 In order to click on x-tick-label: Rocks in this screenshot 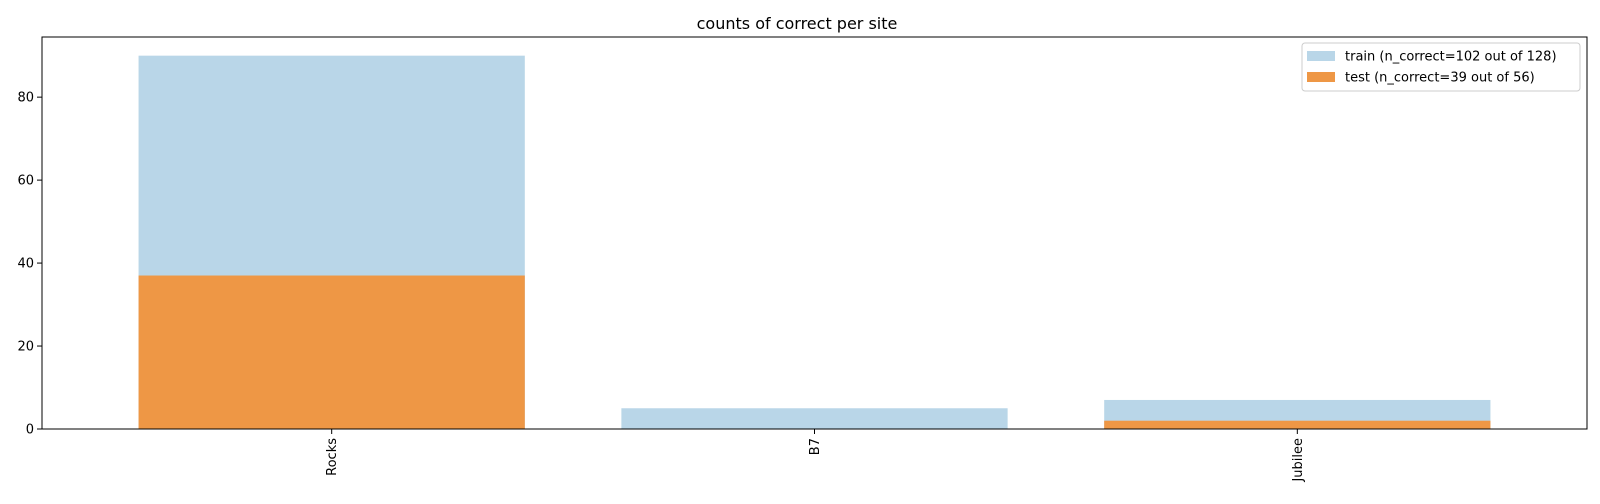, I will do `click(332, 457)`.